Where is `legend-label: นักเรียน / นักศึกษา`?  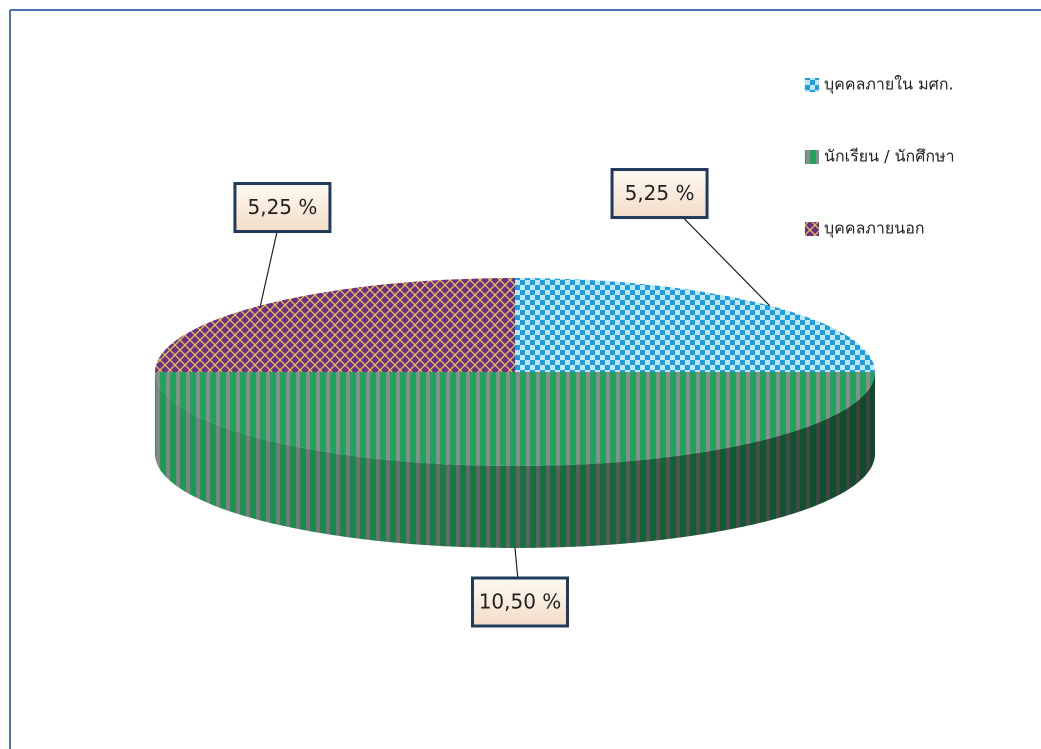
legend-label: นักเรียน / นักศึกษา is located at coordinates (889, 156).